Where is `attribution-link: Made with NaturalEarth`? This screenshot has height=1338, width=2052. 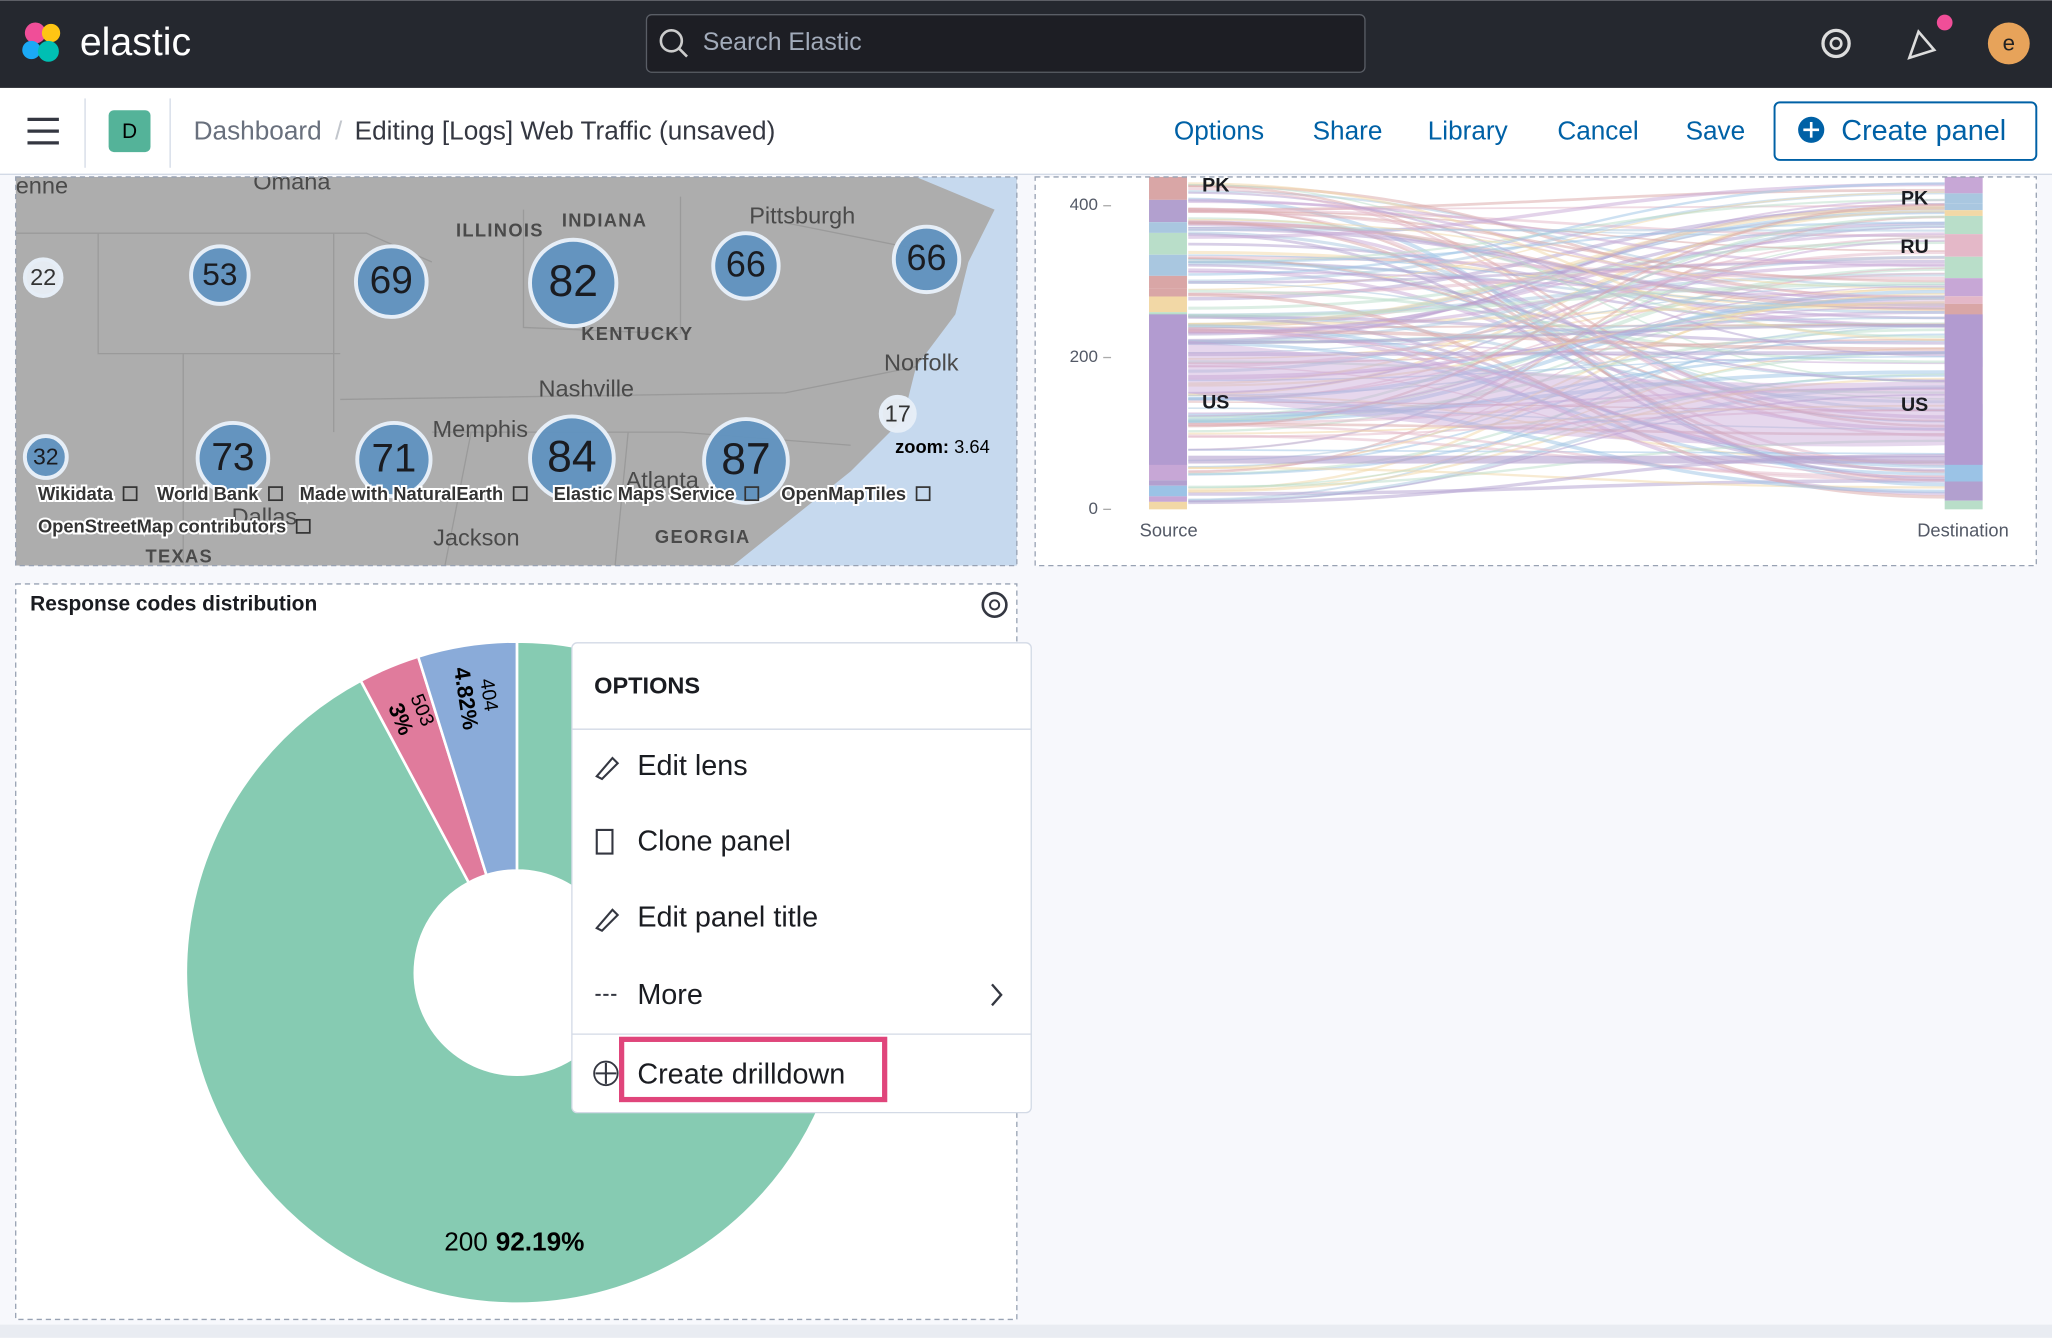 attribution-link: Made with NaturalEarth is located at coordinates (401, 493).